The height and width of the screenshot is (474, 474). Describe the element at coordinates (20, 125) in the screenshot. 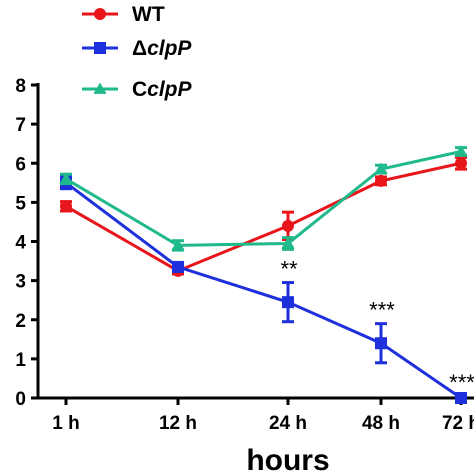

I see `y-tick-label: 7` at that location.